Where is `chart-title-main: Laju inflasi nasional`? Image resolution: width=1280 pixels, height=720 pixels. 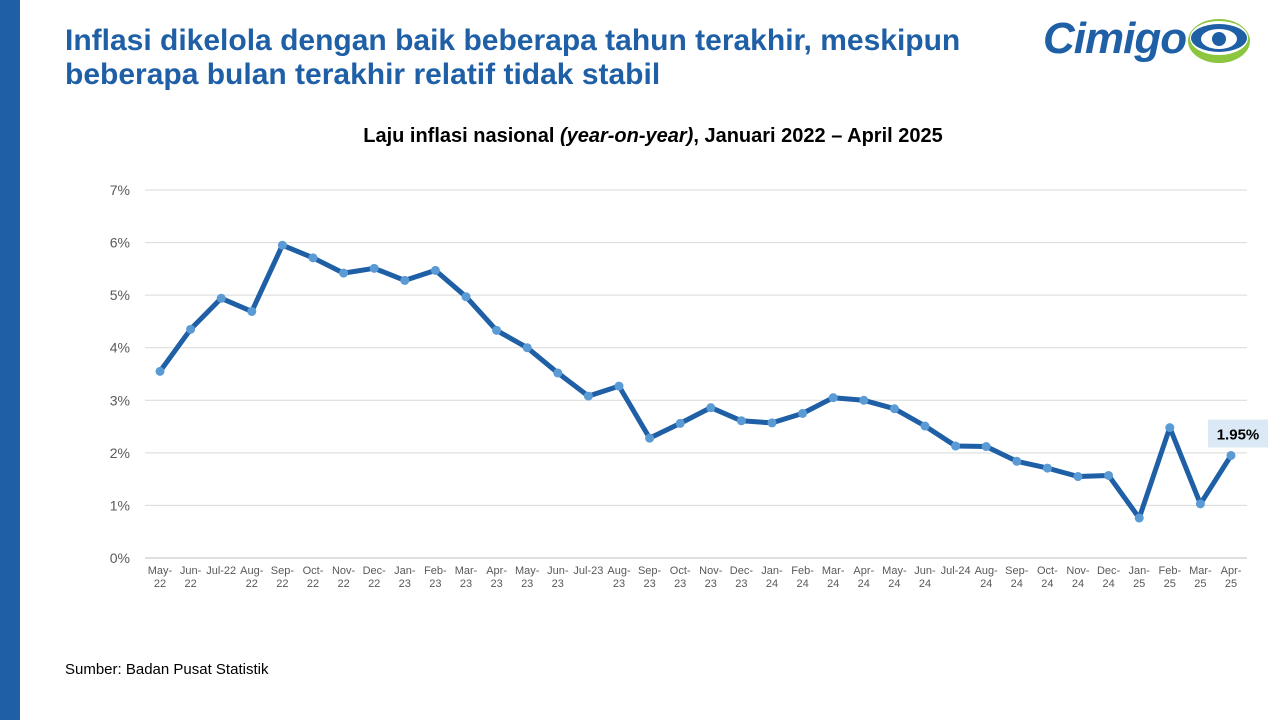 chart-title-main: Laju inflasi nasional is located at coordinates (461, 136).